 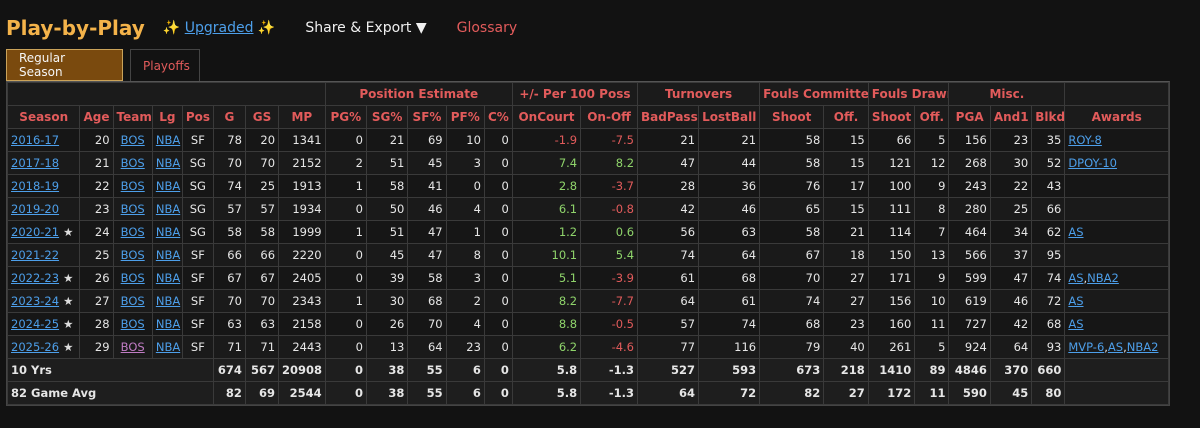 I want to click on sg-cell: 51, so click(x=387, y=163).